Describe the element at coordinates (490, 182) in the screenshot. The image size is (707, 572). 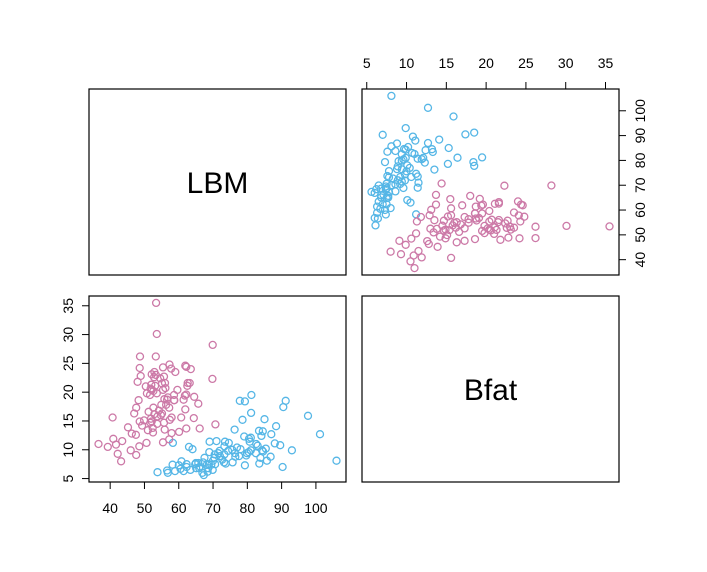
I see `panel-frame-tr` at that location.